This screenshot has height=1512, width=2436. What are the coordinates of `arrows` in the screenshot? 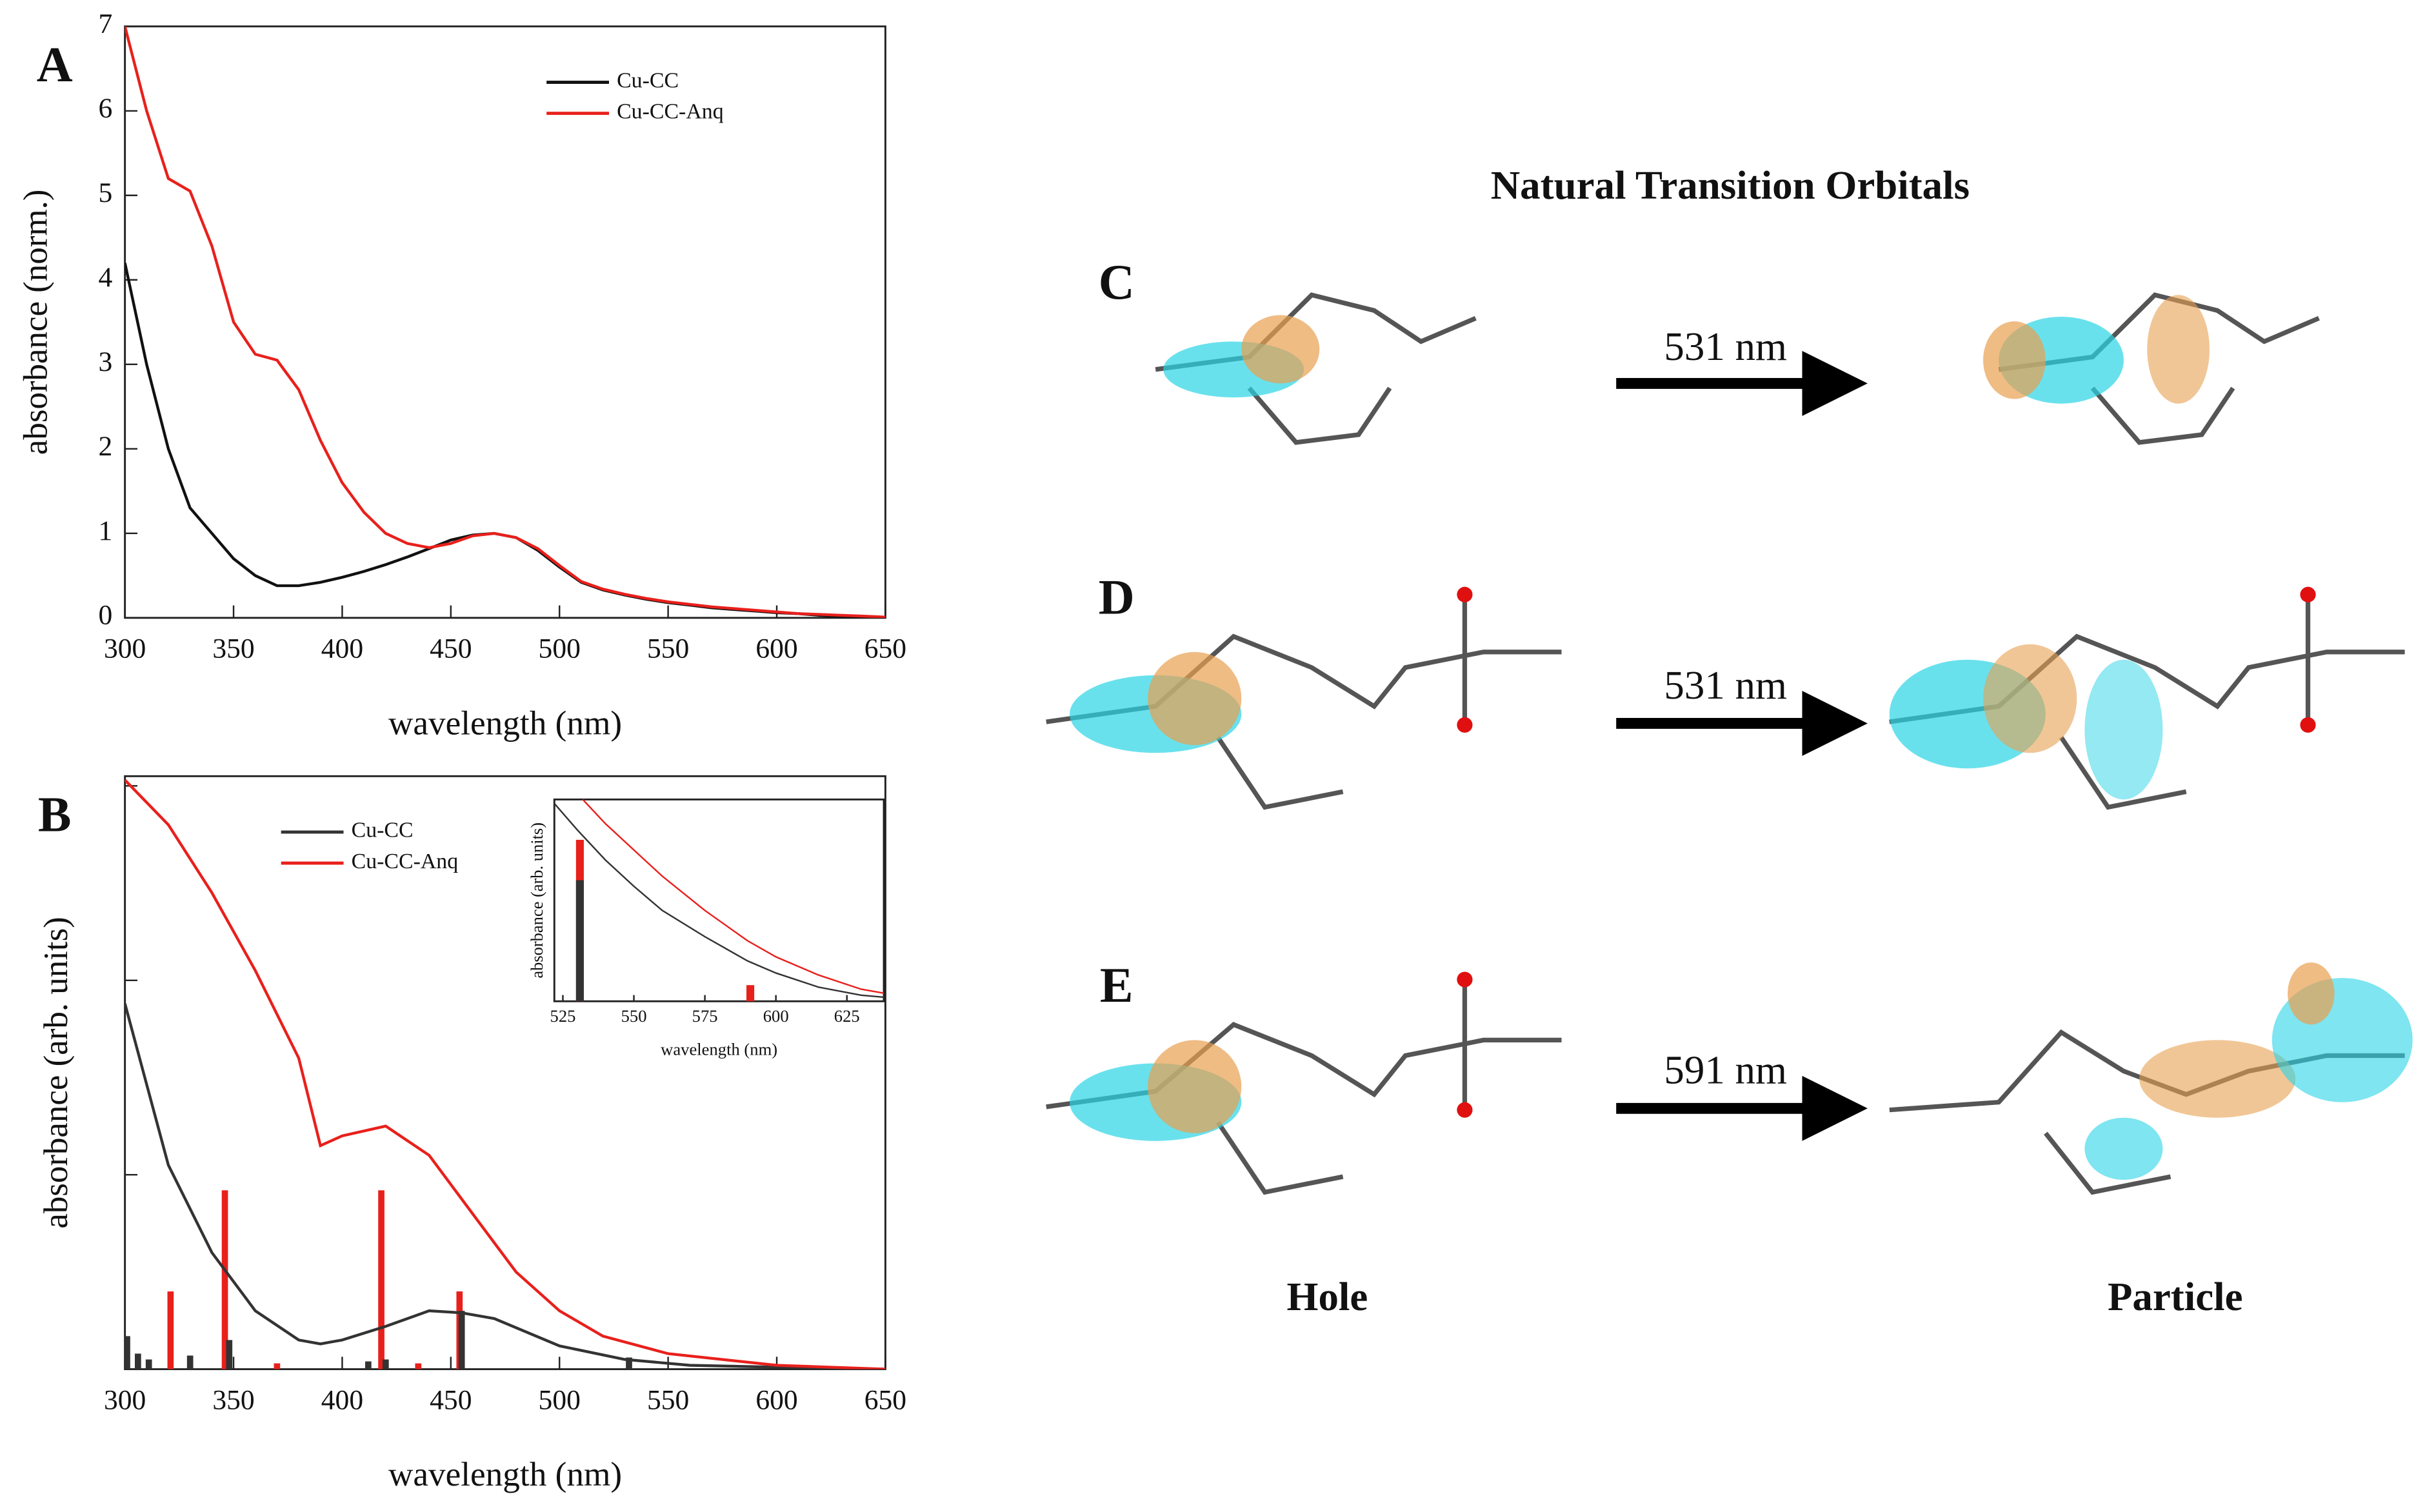 It's located at (1742, 745).